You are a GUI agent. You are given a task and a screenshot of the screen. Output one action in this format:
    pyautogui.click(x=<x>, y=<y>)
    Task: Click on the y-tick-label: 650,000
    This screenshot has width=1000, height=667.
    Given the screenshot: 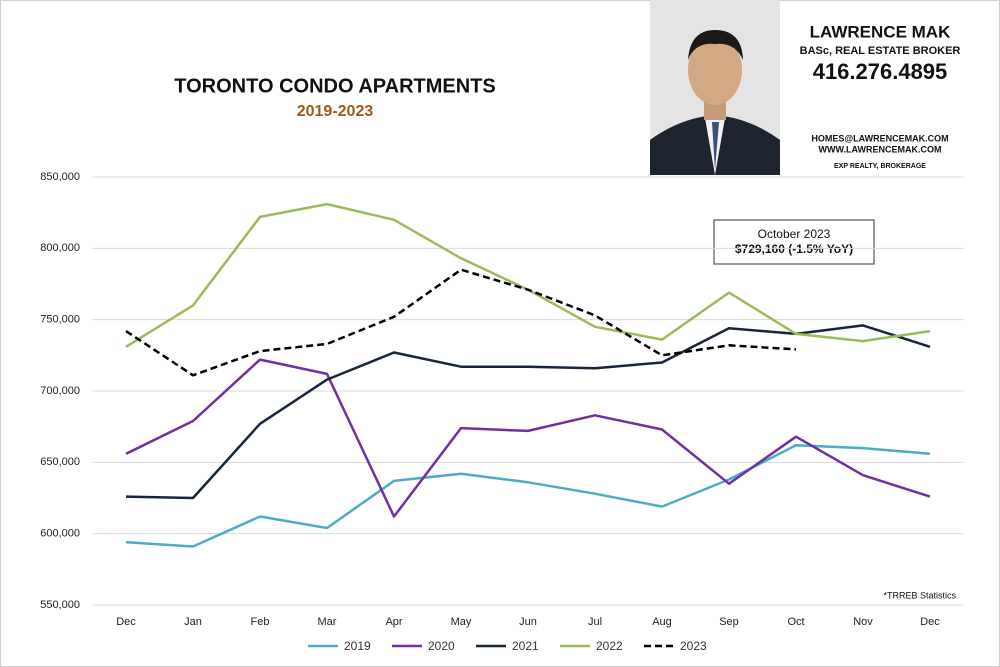 What is the action you would take?
    pyautogui.click(x=60, y=462)
    